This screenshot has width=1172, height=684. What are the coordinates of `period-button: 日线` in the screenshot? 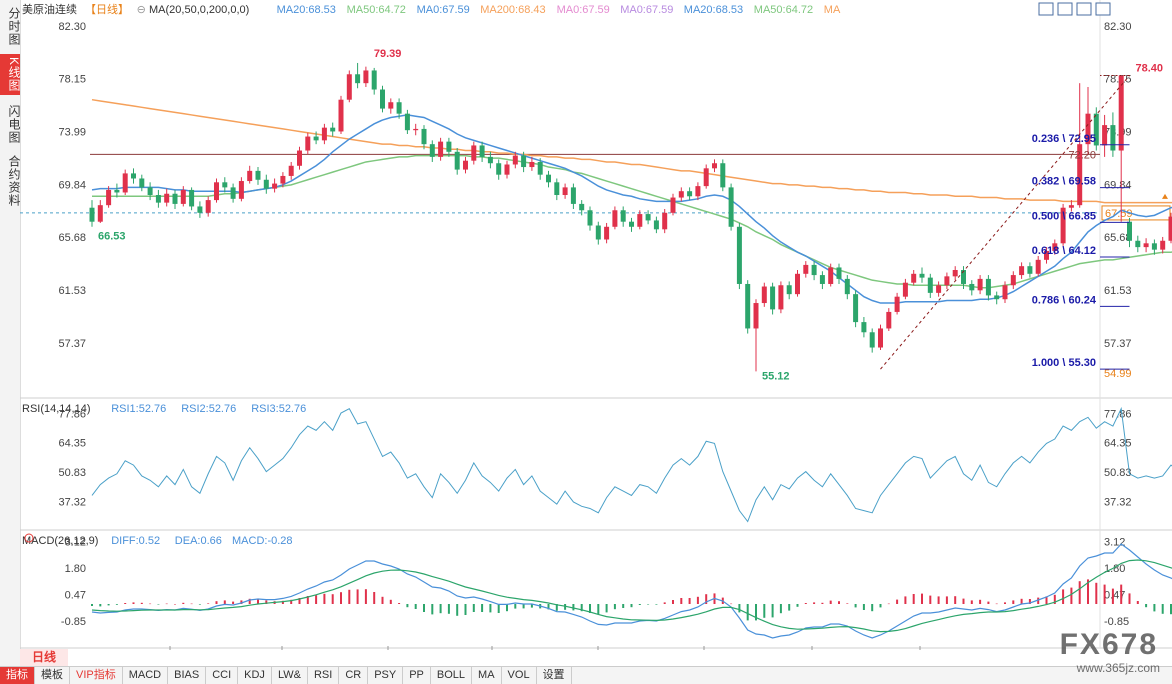 It's located at (44, 657).